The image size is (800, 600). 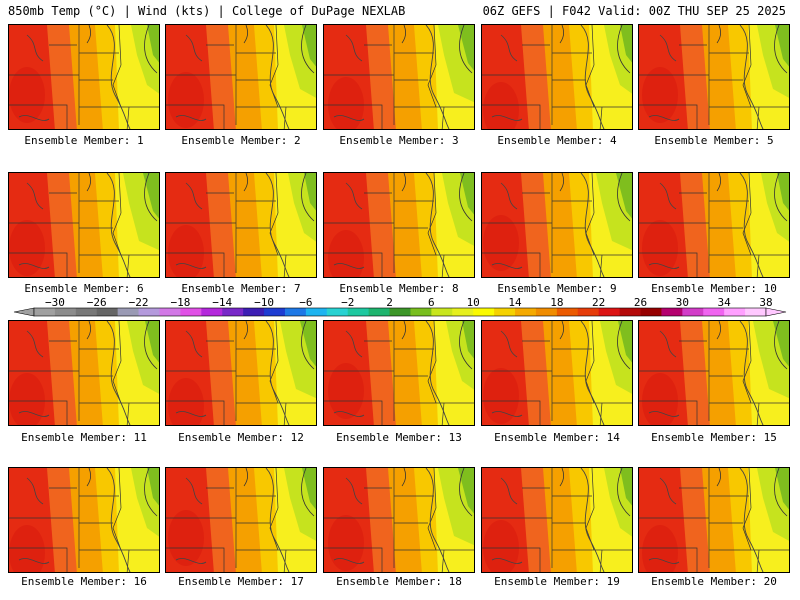 I want to click on colorbar-right-arrow, so click(x=776, y=312).